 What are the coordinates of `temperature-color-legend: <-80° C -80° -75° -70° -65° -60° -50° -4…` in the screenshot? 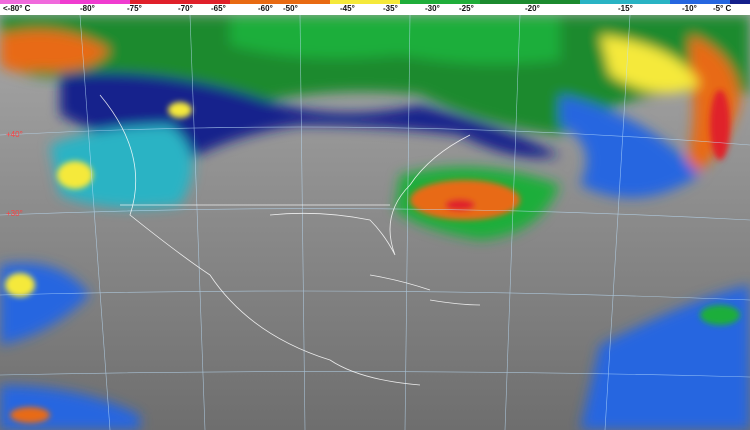 It's located at (375, 7).